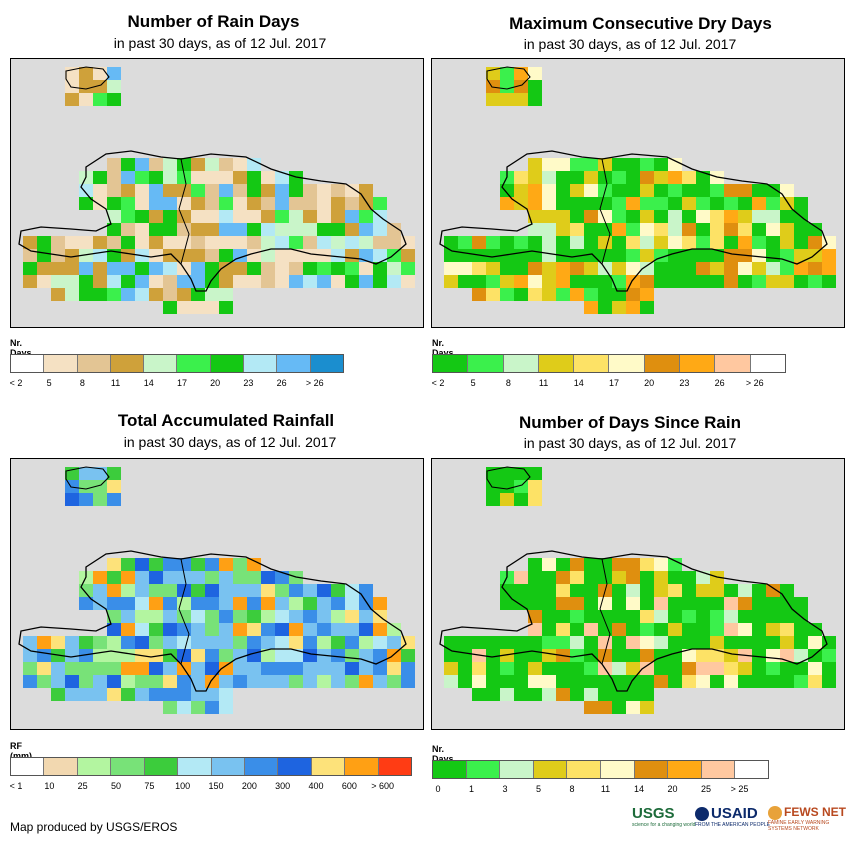 The height and width of the screenshot is (845, 854). Describe the element at coordinates (49, 786) in the screenshot. I see `legend-tick-label: 10` at that location.